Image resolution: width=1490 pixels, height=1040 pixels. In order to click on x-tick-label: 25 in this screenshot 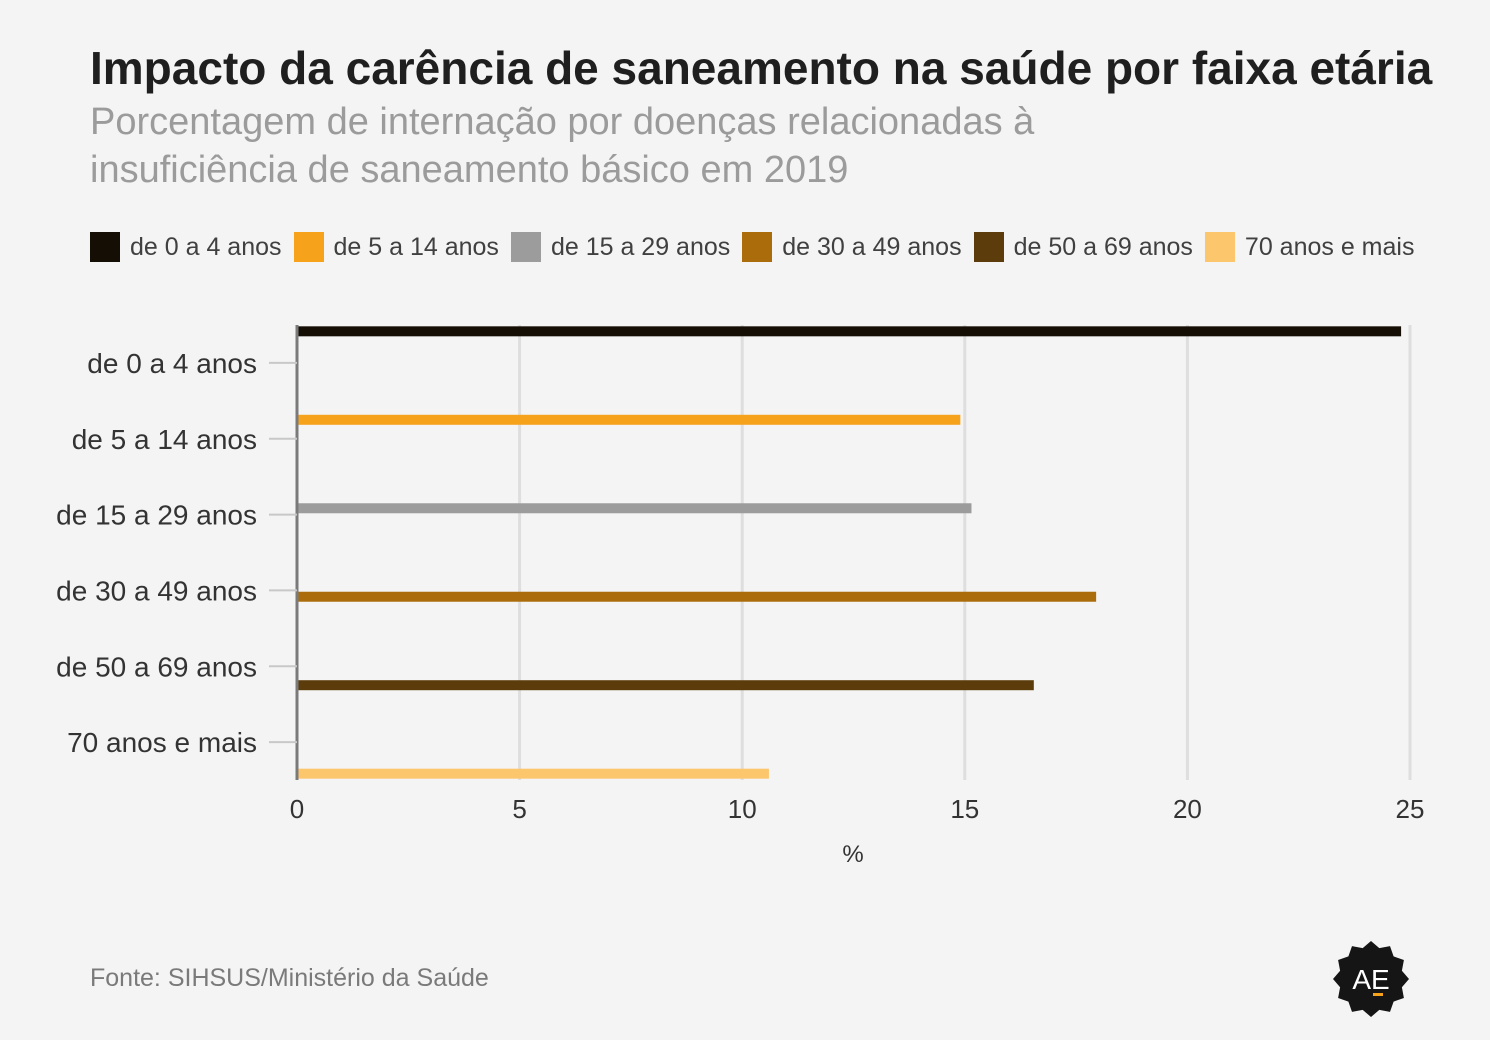, I will do `click(1410, 809)`.